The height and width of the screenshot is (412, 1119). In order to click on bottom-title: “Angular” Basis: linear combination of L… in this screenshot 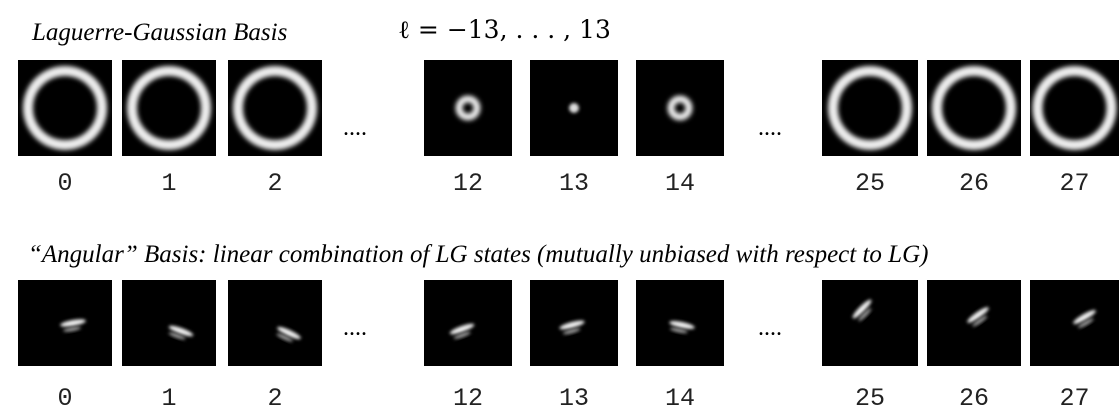, I will do `click(478, 254)`.